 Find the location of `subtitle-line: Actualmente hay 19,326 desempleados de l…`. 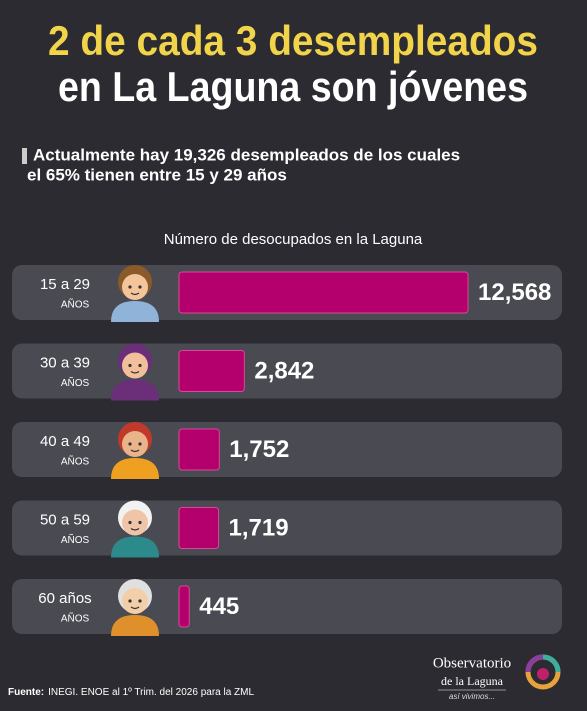

subtitle-line: Actualmente hay 19,326 desempleados de l… is located at coordinates (246, 154).